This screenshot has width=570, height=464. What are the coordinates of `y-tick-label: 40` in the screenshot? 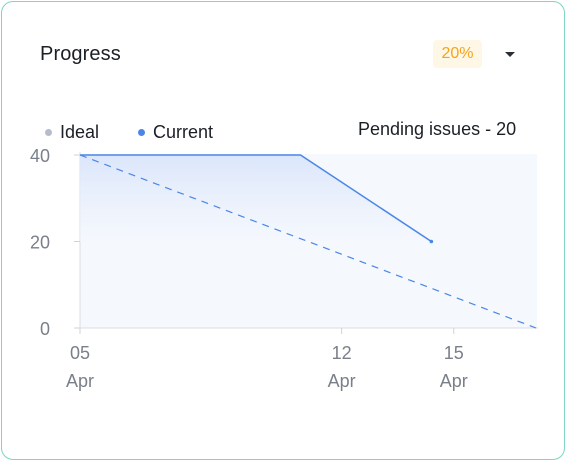 It's located at (40, 156).